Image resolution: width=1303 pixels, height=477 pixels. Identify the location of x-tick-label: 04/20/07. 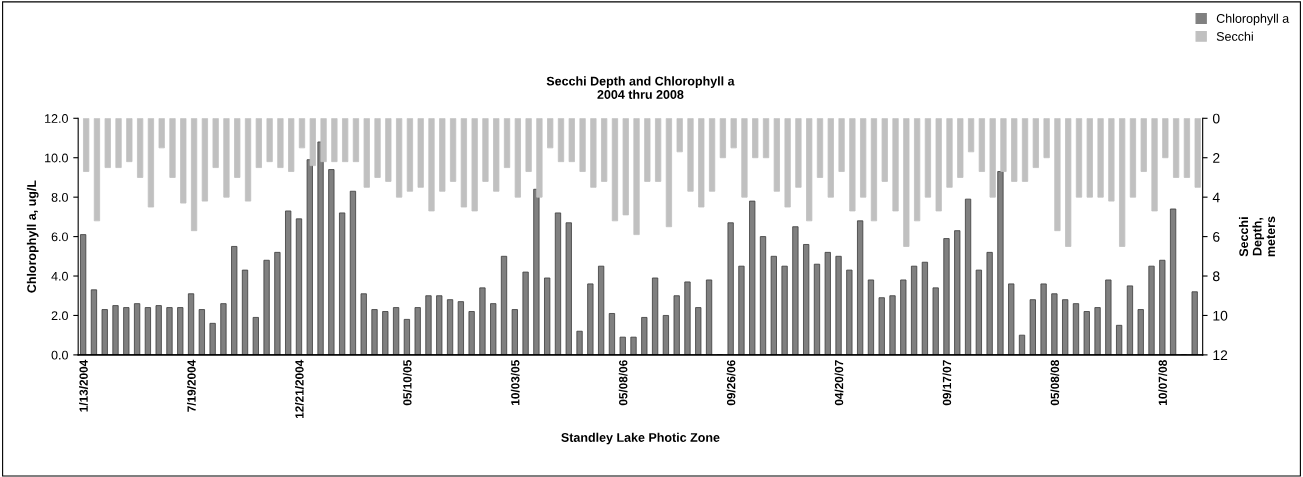
(839, 383).